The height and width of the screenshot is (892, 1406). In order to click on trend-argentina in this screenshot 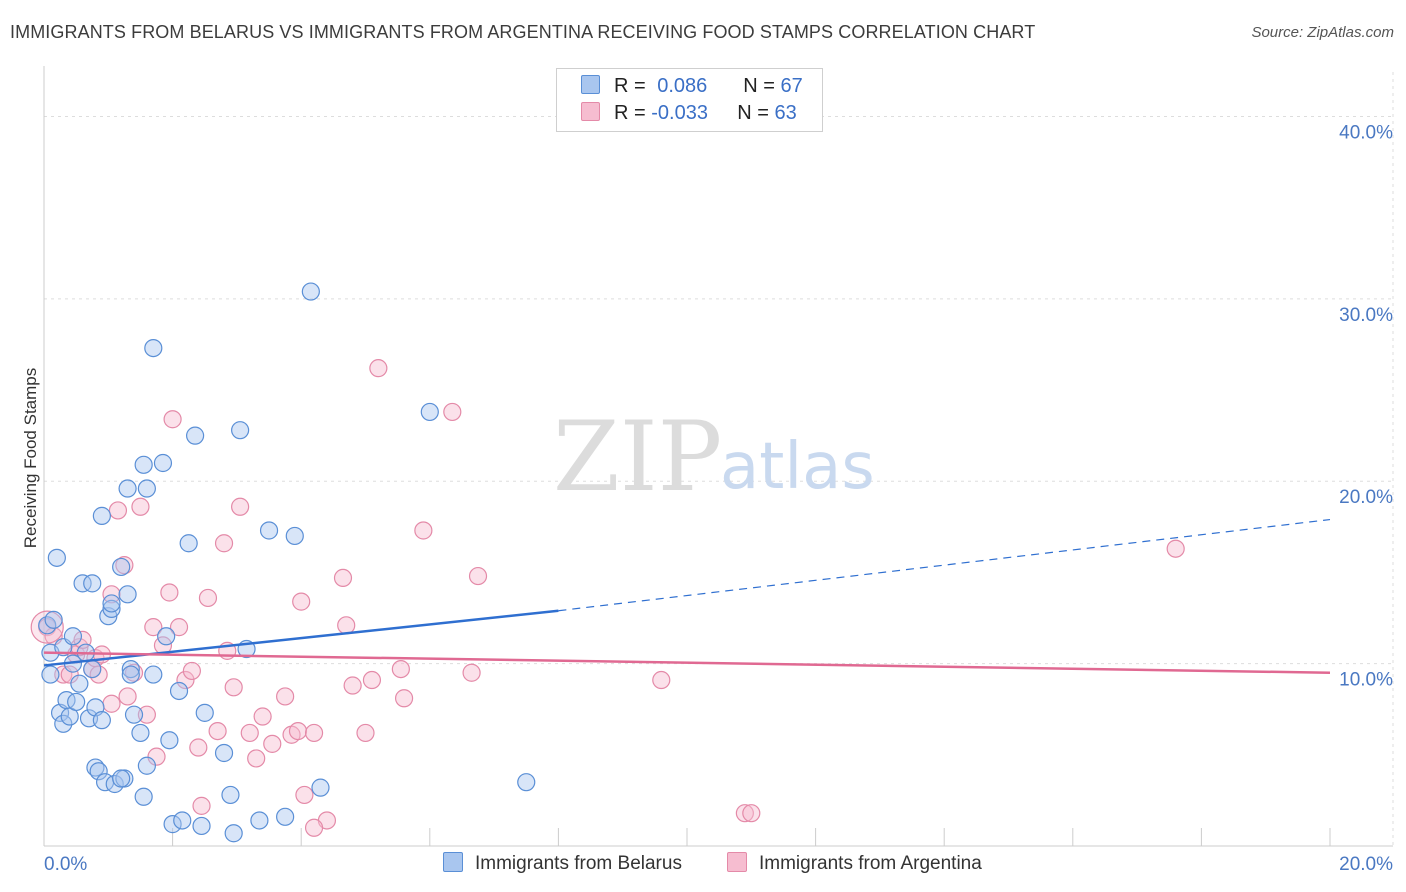, I will do `click(687, 662)`.